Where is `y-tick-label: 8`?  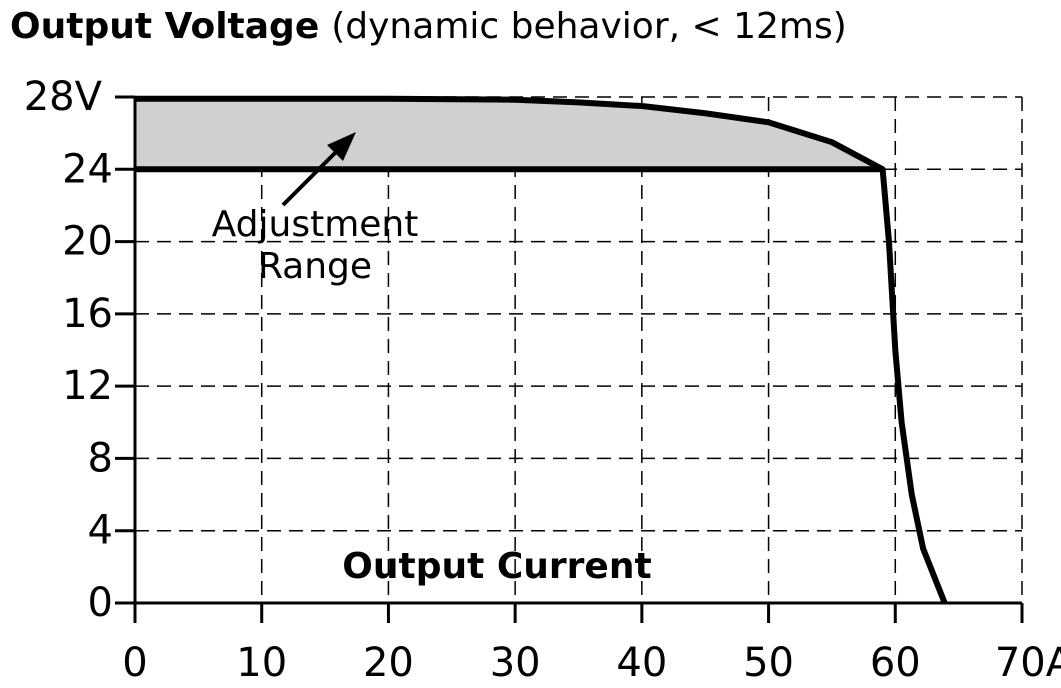 y-tick-label: 8 is located at coordinates (100, 458).